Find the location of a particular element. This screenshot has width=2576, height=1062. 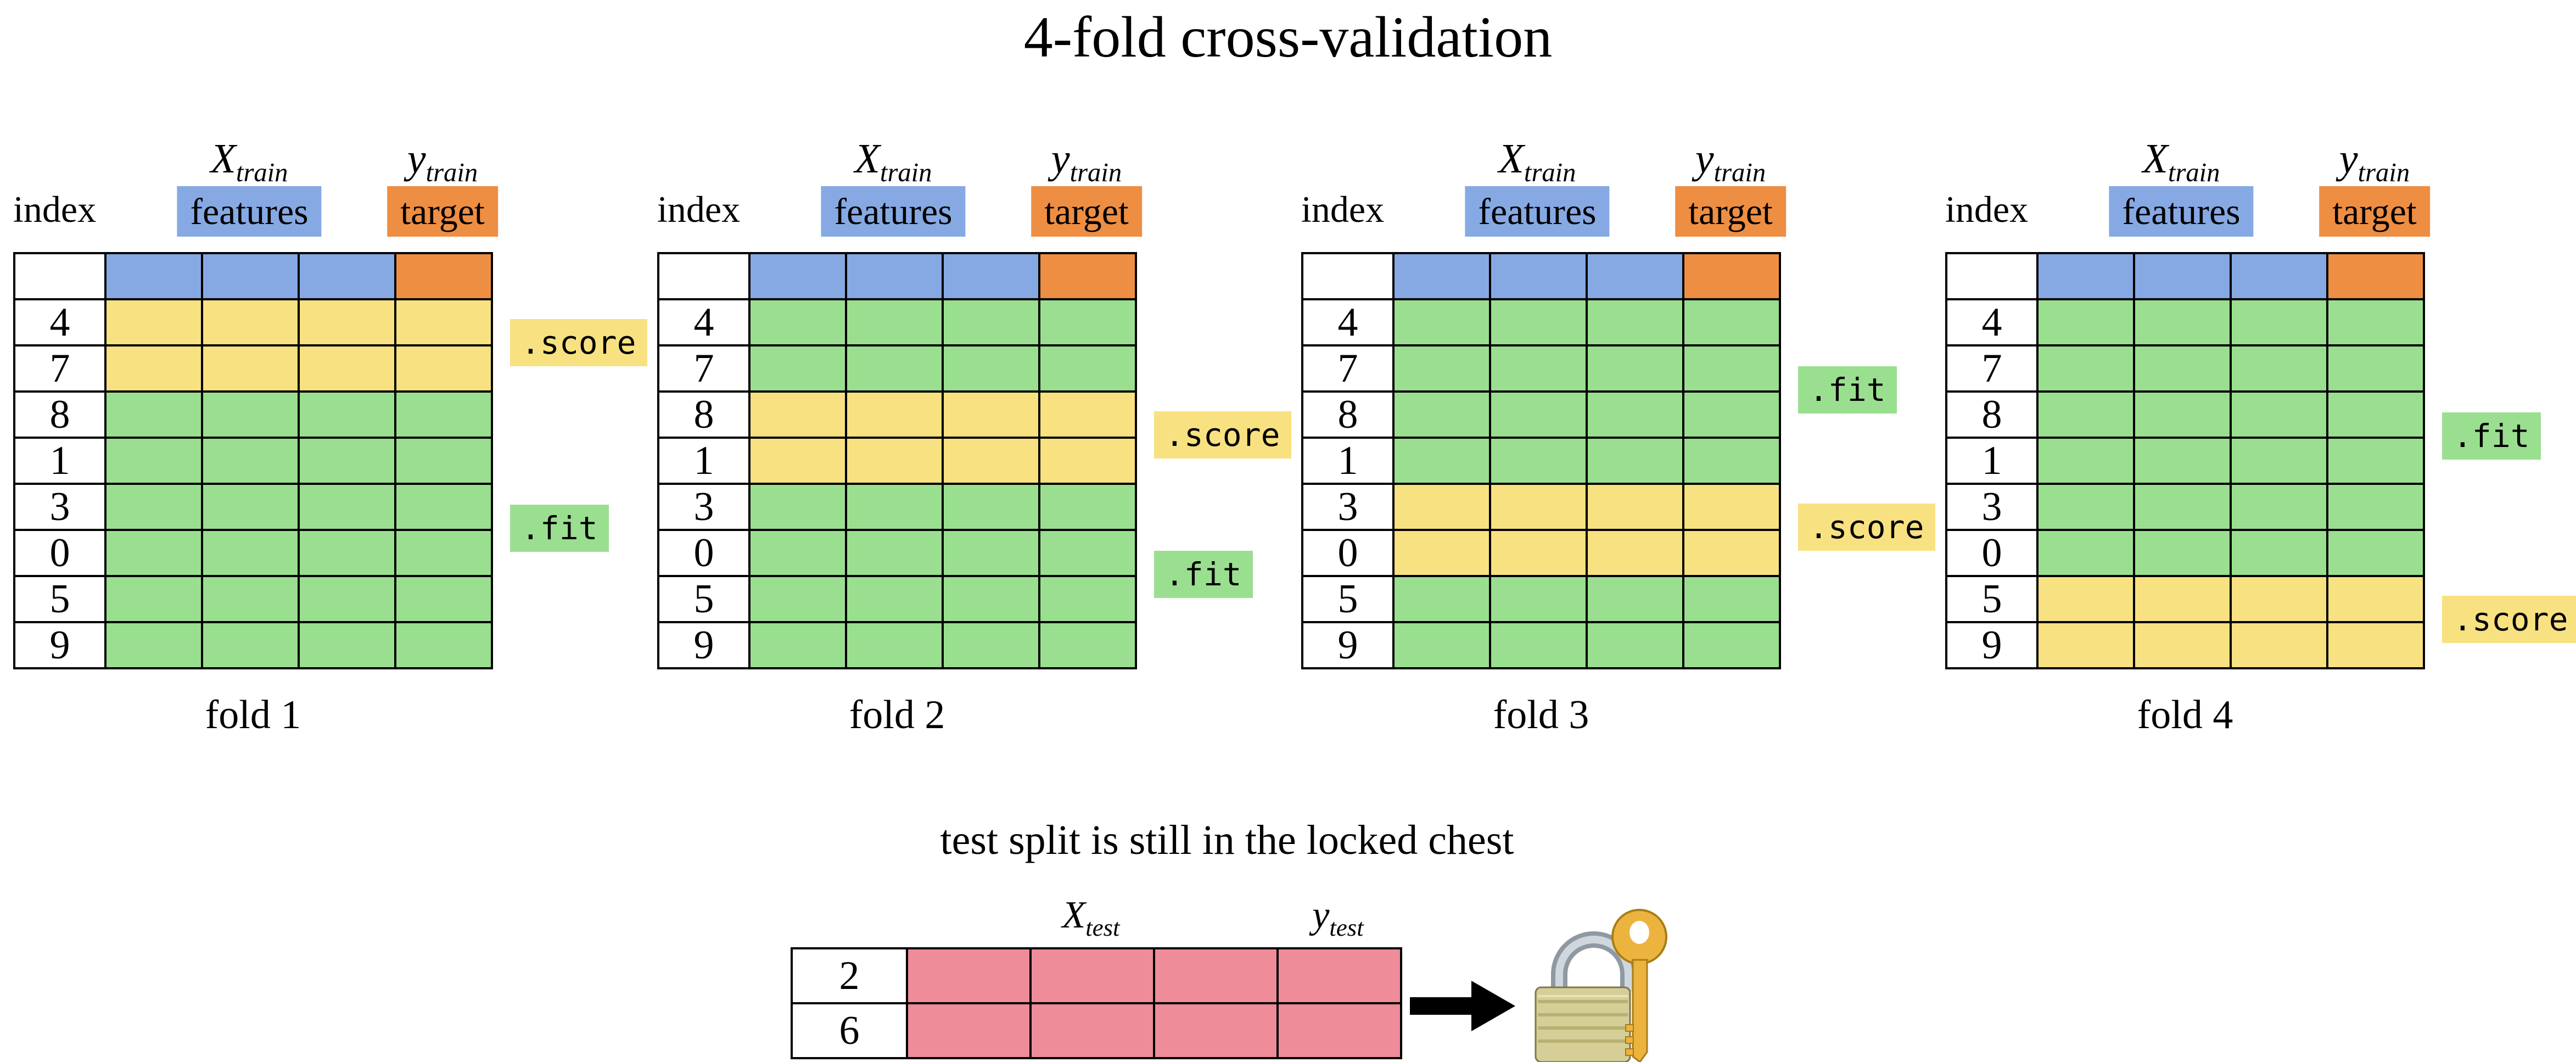

fit-label: .fit is located at coordinates (1204, 574).